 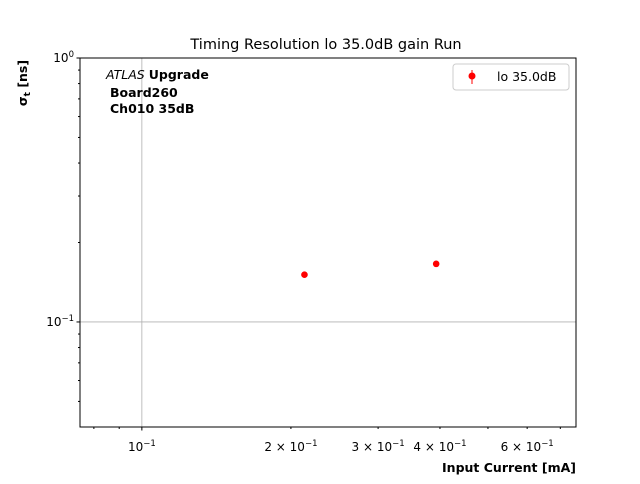 I want to click on atlas-annotation: ATLAS Upgrade Board260 Ch010 35dB, so click(x=157, y=91).